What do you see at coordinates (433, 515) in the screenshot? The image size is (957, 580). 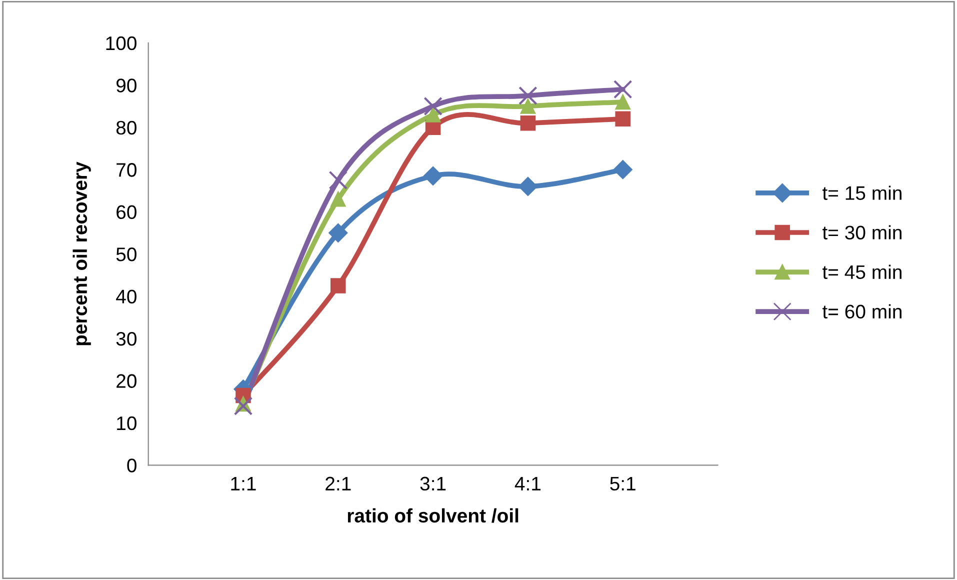 I see `x-axis-title: ratio of solvent /oil` at bounding box center [433, 515].